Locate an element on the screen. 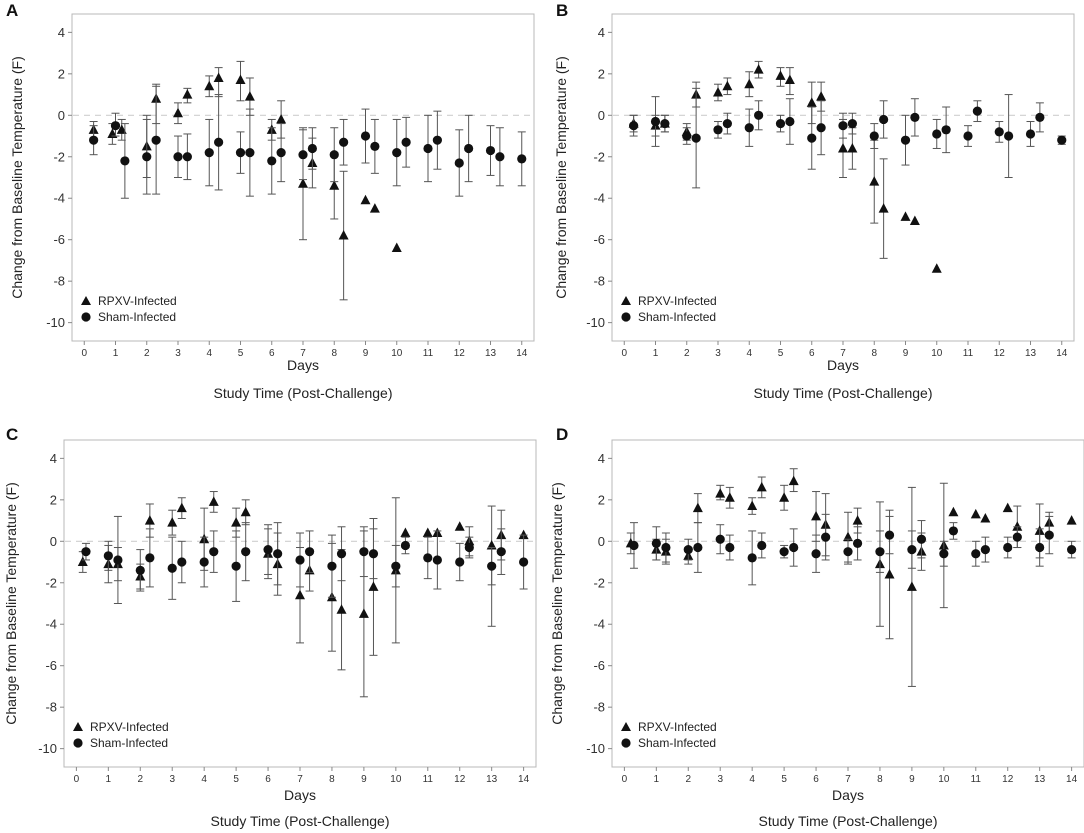  x-axis-title-study-time: Study Time (Post-Challenge) is located at coordinates (848, 821).